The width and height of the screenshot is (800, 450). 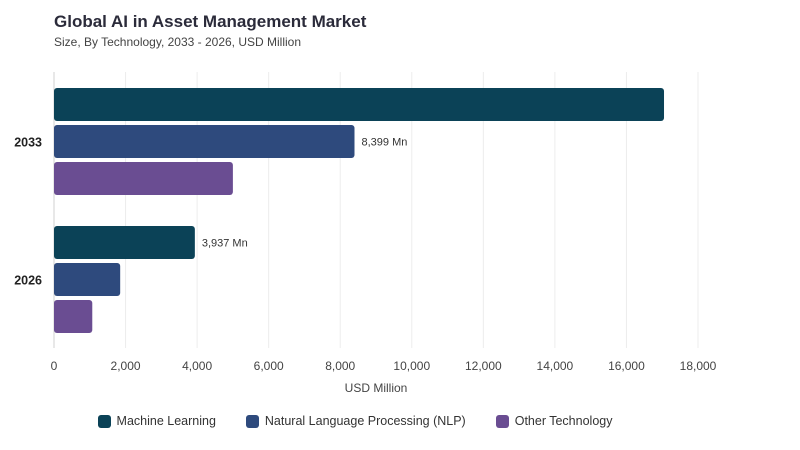 What do you see at coordinates (210, 21) in the screenshot?
I see `chart-title: Global AI in Asset Management Market` at bounding box center [210, 21].